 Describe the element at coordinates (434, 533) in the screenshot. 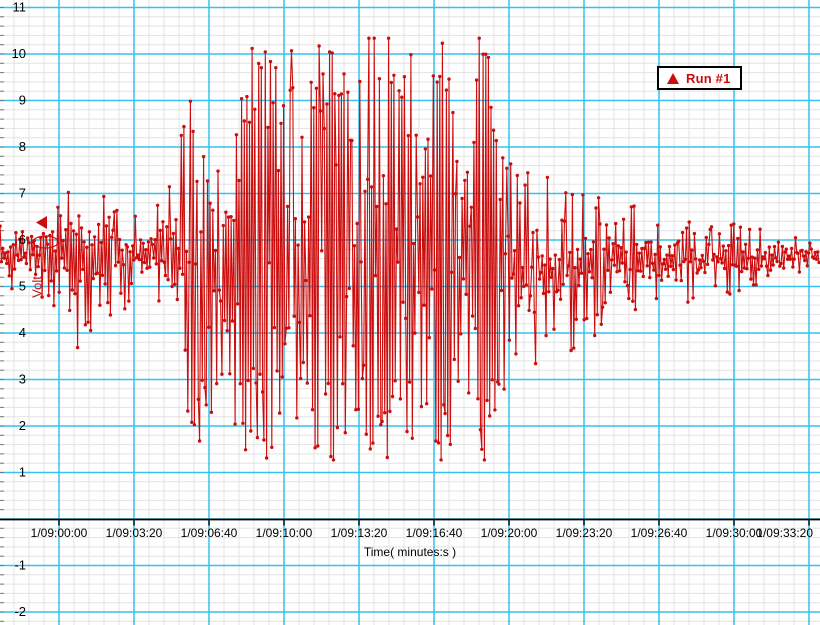

I see `x-tick-label: 1/09:16:40` at that location.